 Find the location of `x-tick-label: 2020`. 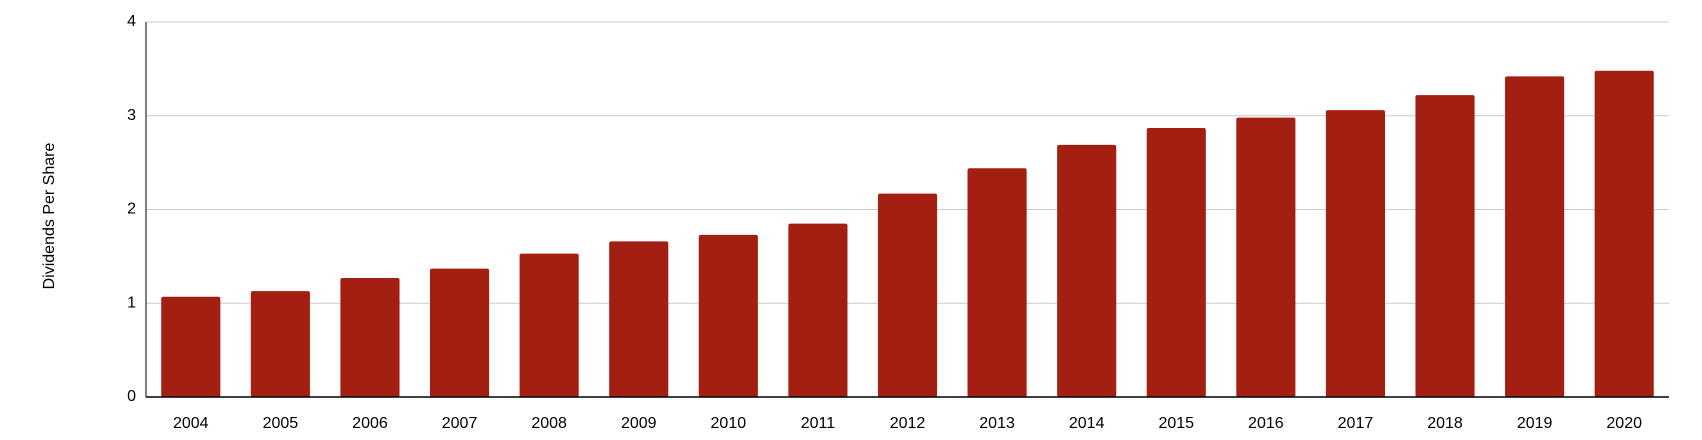

x-tick-label: 2020 is located at coordinates (1624, 423).